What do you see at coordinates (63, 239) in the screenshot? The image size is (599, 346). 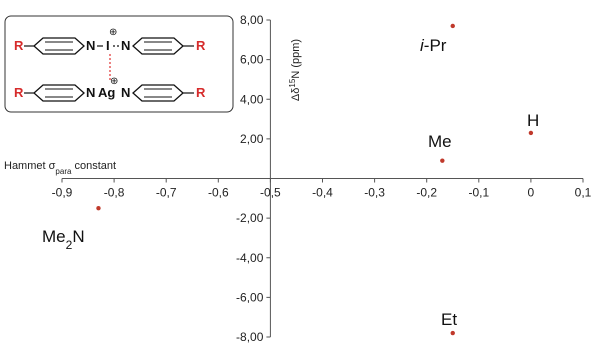 I see `point-label-me2n: Me2N` at bounding box center [63, 239].